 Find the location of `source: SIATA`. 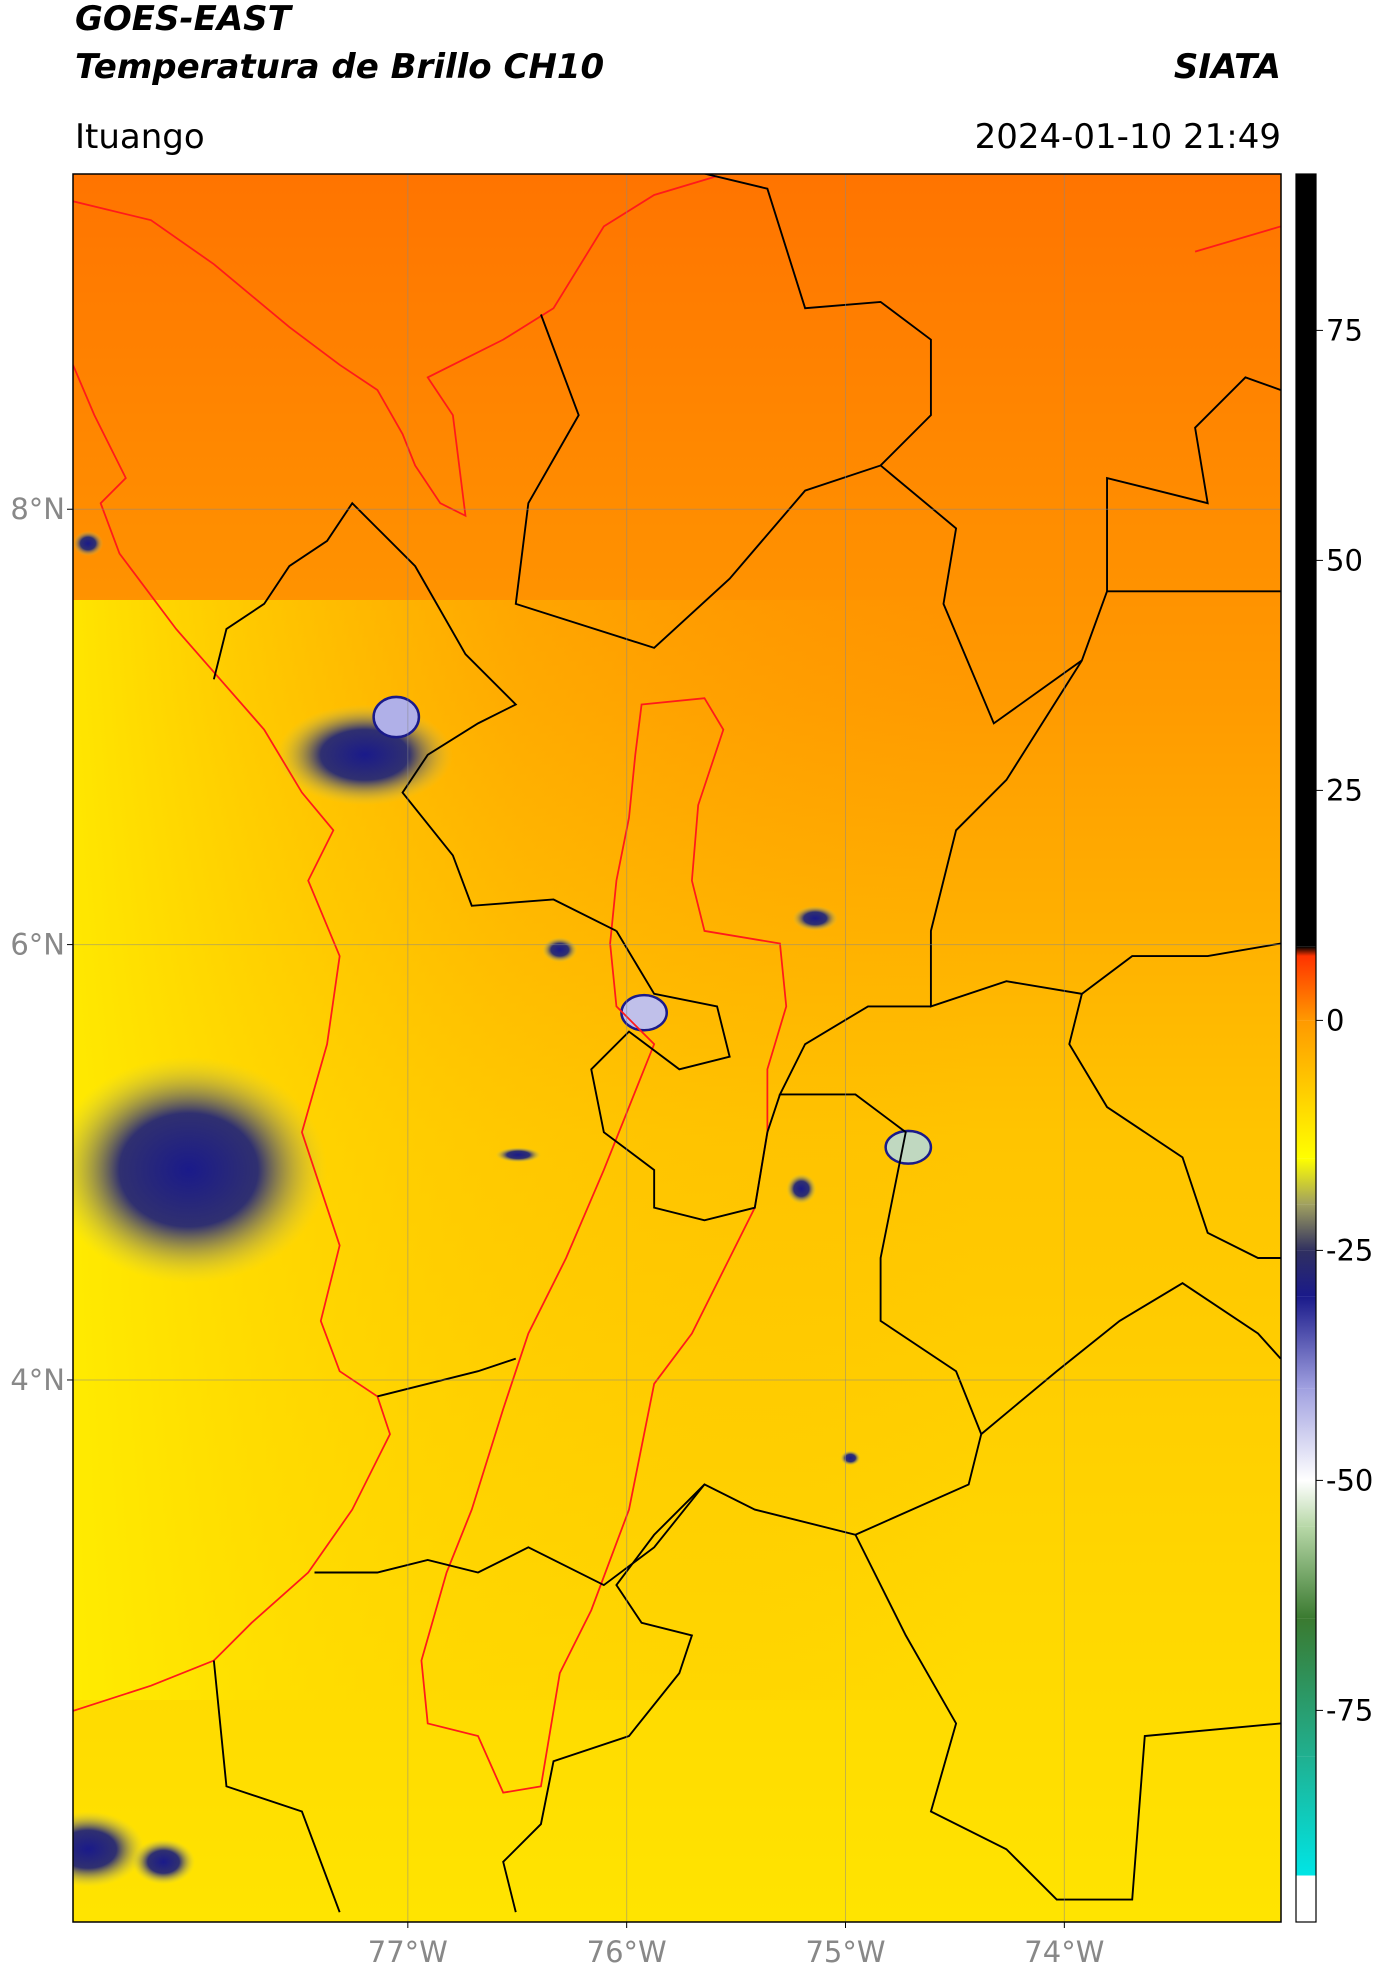

source: SIATA is located at coordinates (1227, 67).